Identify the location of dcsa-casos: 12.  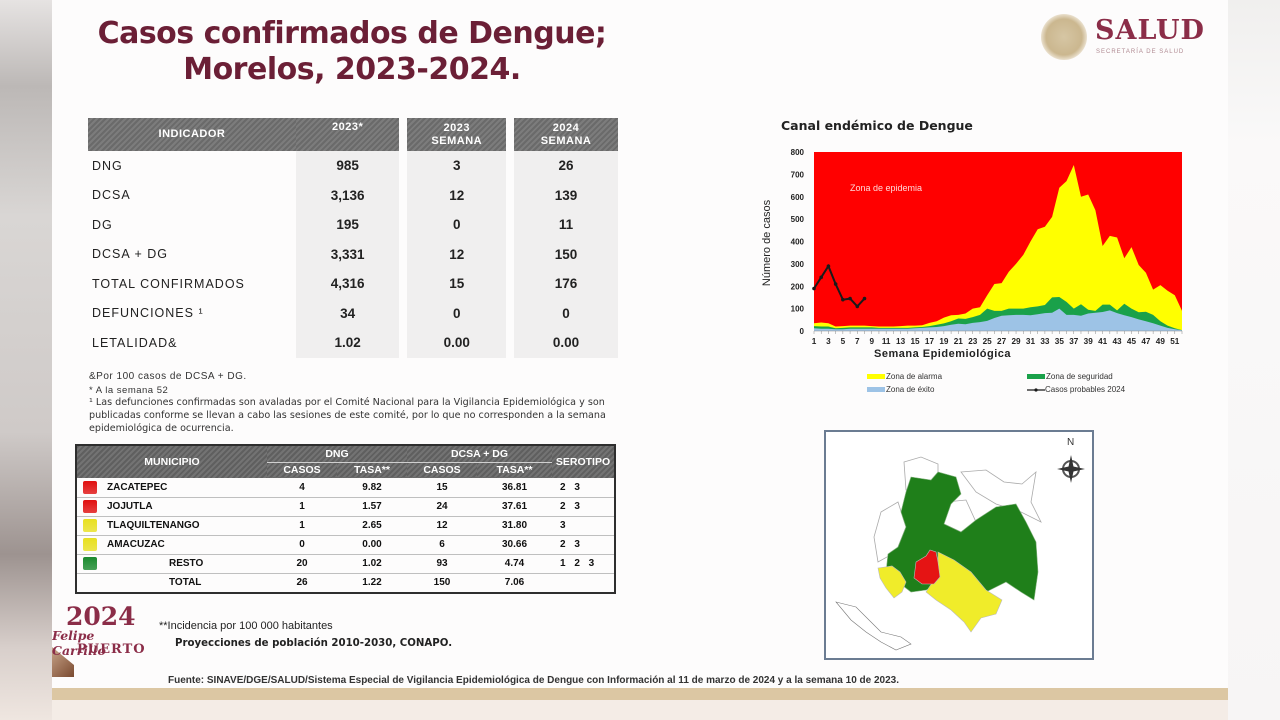
(442, 526).